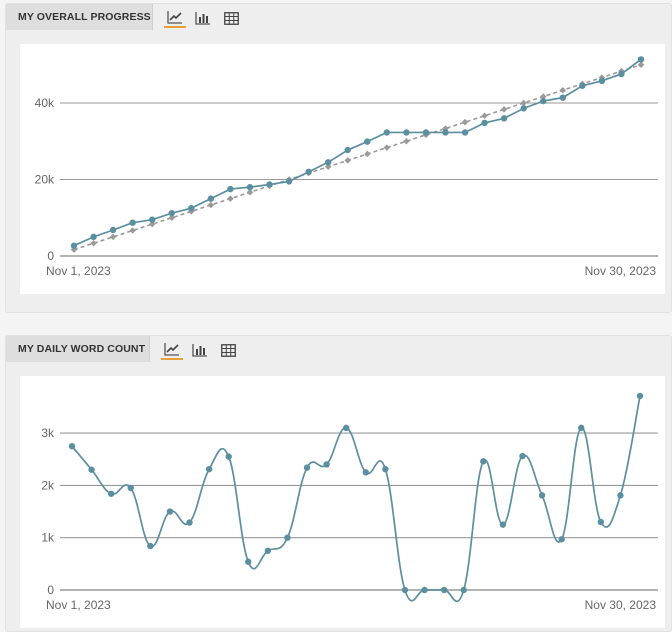 This screenshot has width=672, height=632. What do you see at coordinates (45, 180) in the screenshot?
I see `y-tick-label: 20k` at bounding box center [45, 180].